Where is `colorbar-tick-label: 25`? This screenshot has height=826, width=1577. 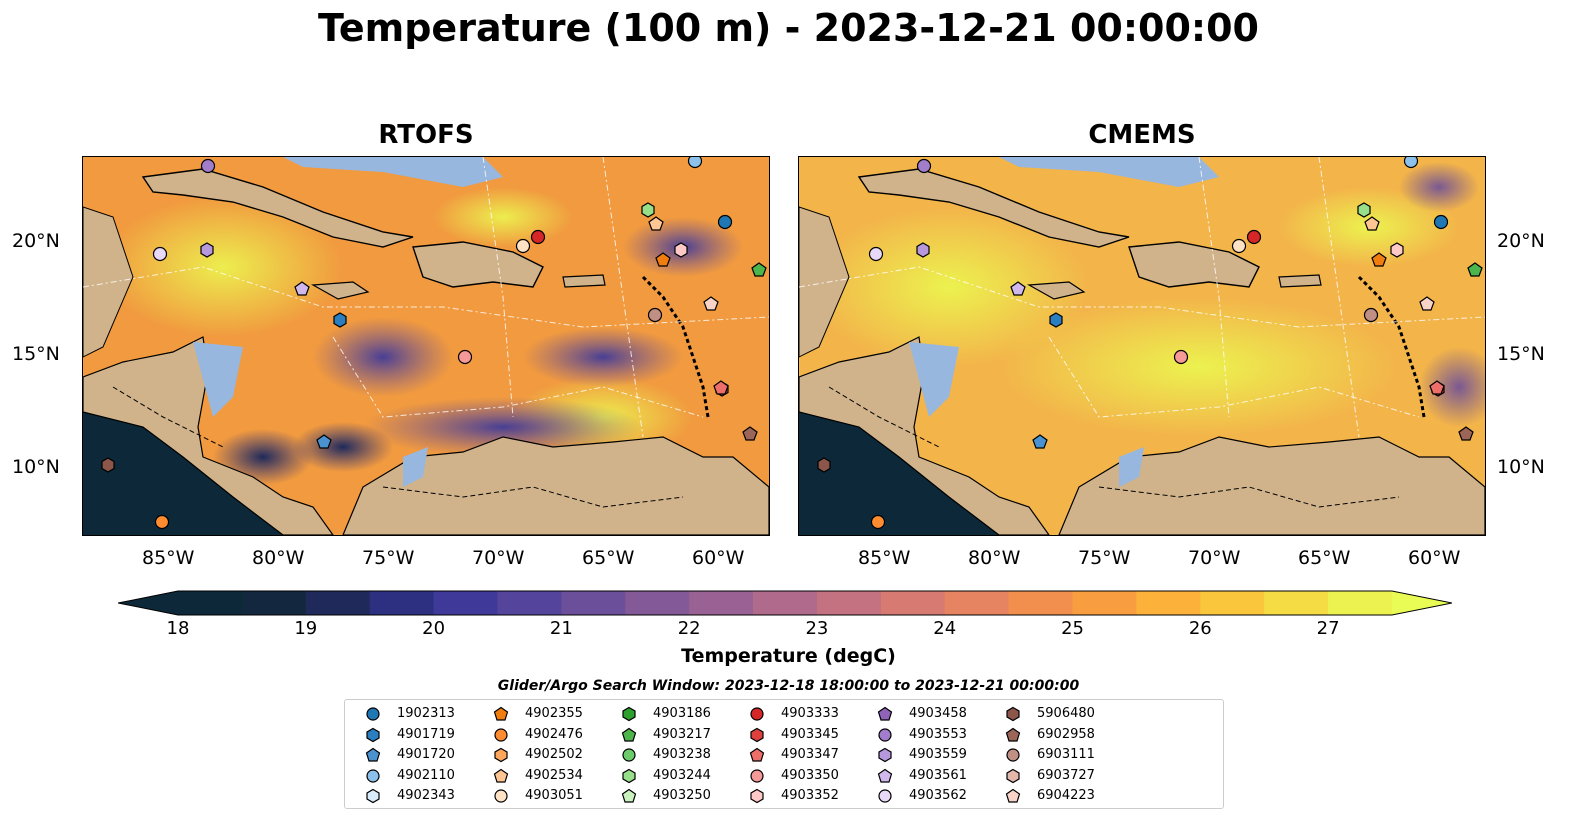 colorbar-tick-label: 25 is located at coordinates (1072, 628).